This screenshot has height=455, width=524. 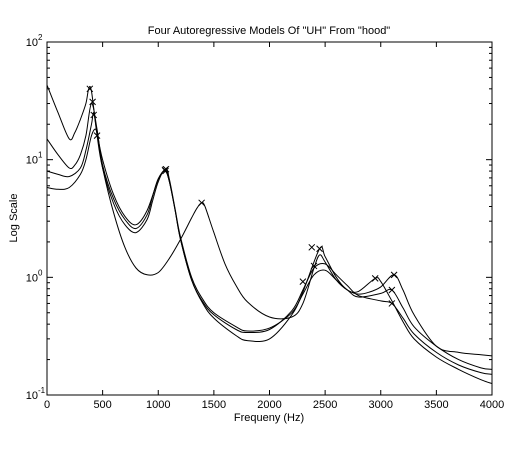 What do you see at coordinates (102, 405) in the screenshot?
I see `x-tick-label: 500` at bounding box center [102, 405].